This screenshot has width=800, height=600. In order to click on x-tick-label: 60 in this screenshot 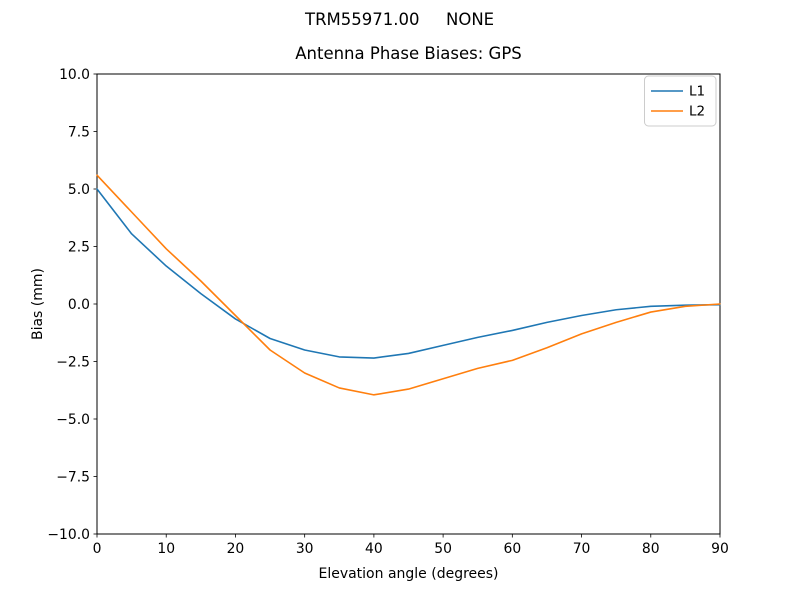, I will do `click(512, 549)`.